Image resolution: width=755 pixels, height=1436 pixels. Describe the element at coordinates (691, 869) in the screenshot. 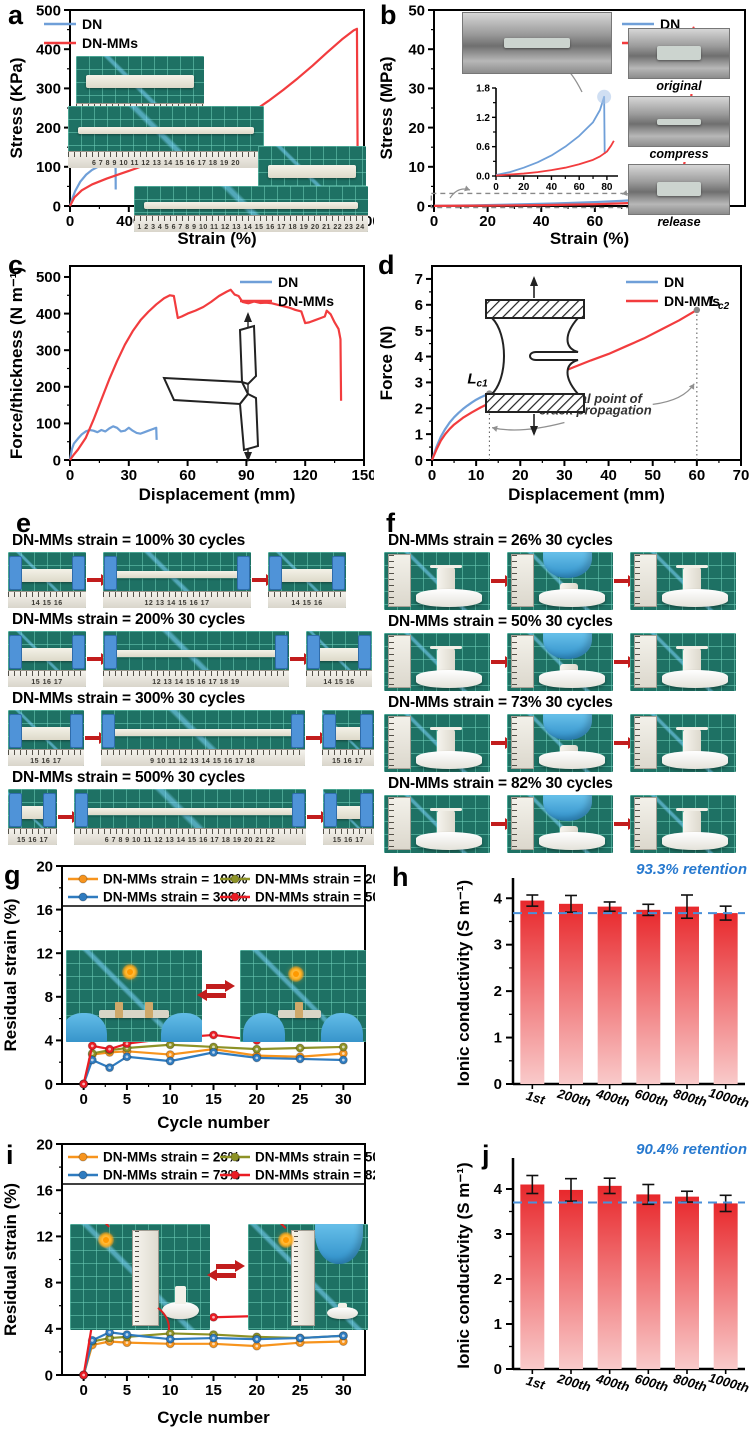

I see `svg-text: 93.3% retention` at that location.